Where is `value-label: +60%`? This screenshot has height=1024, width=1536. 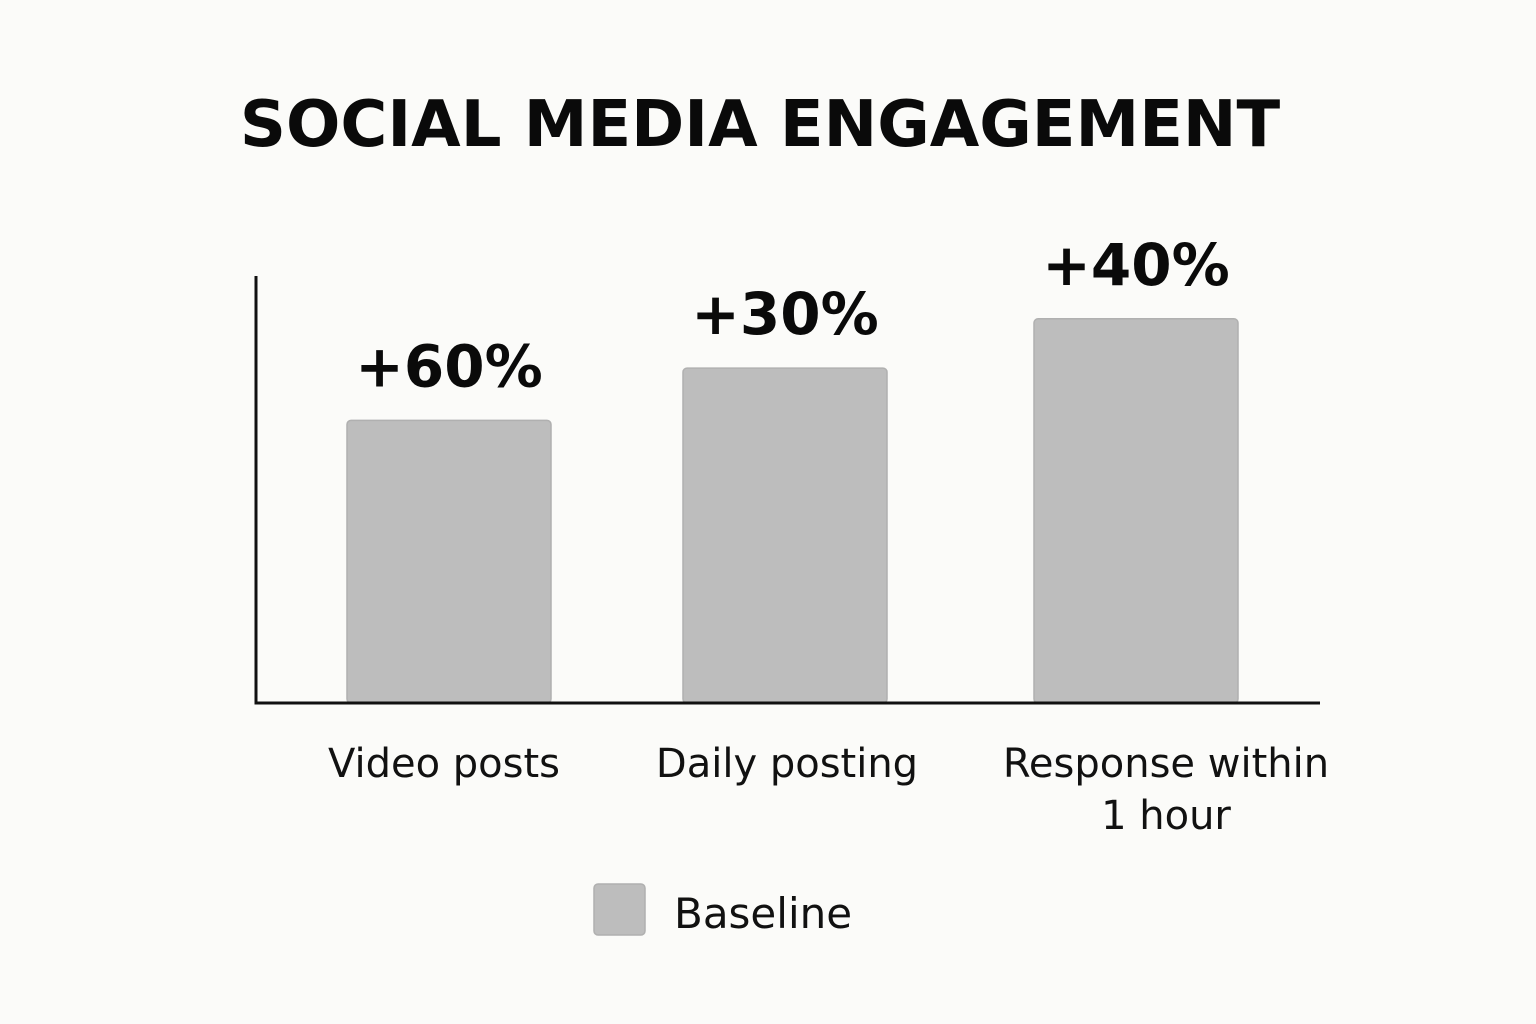 value-label: +60% is located at coordinates (448, 366).